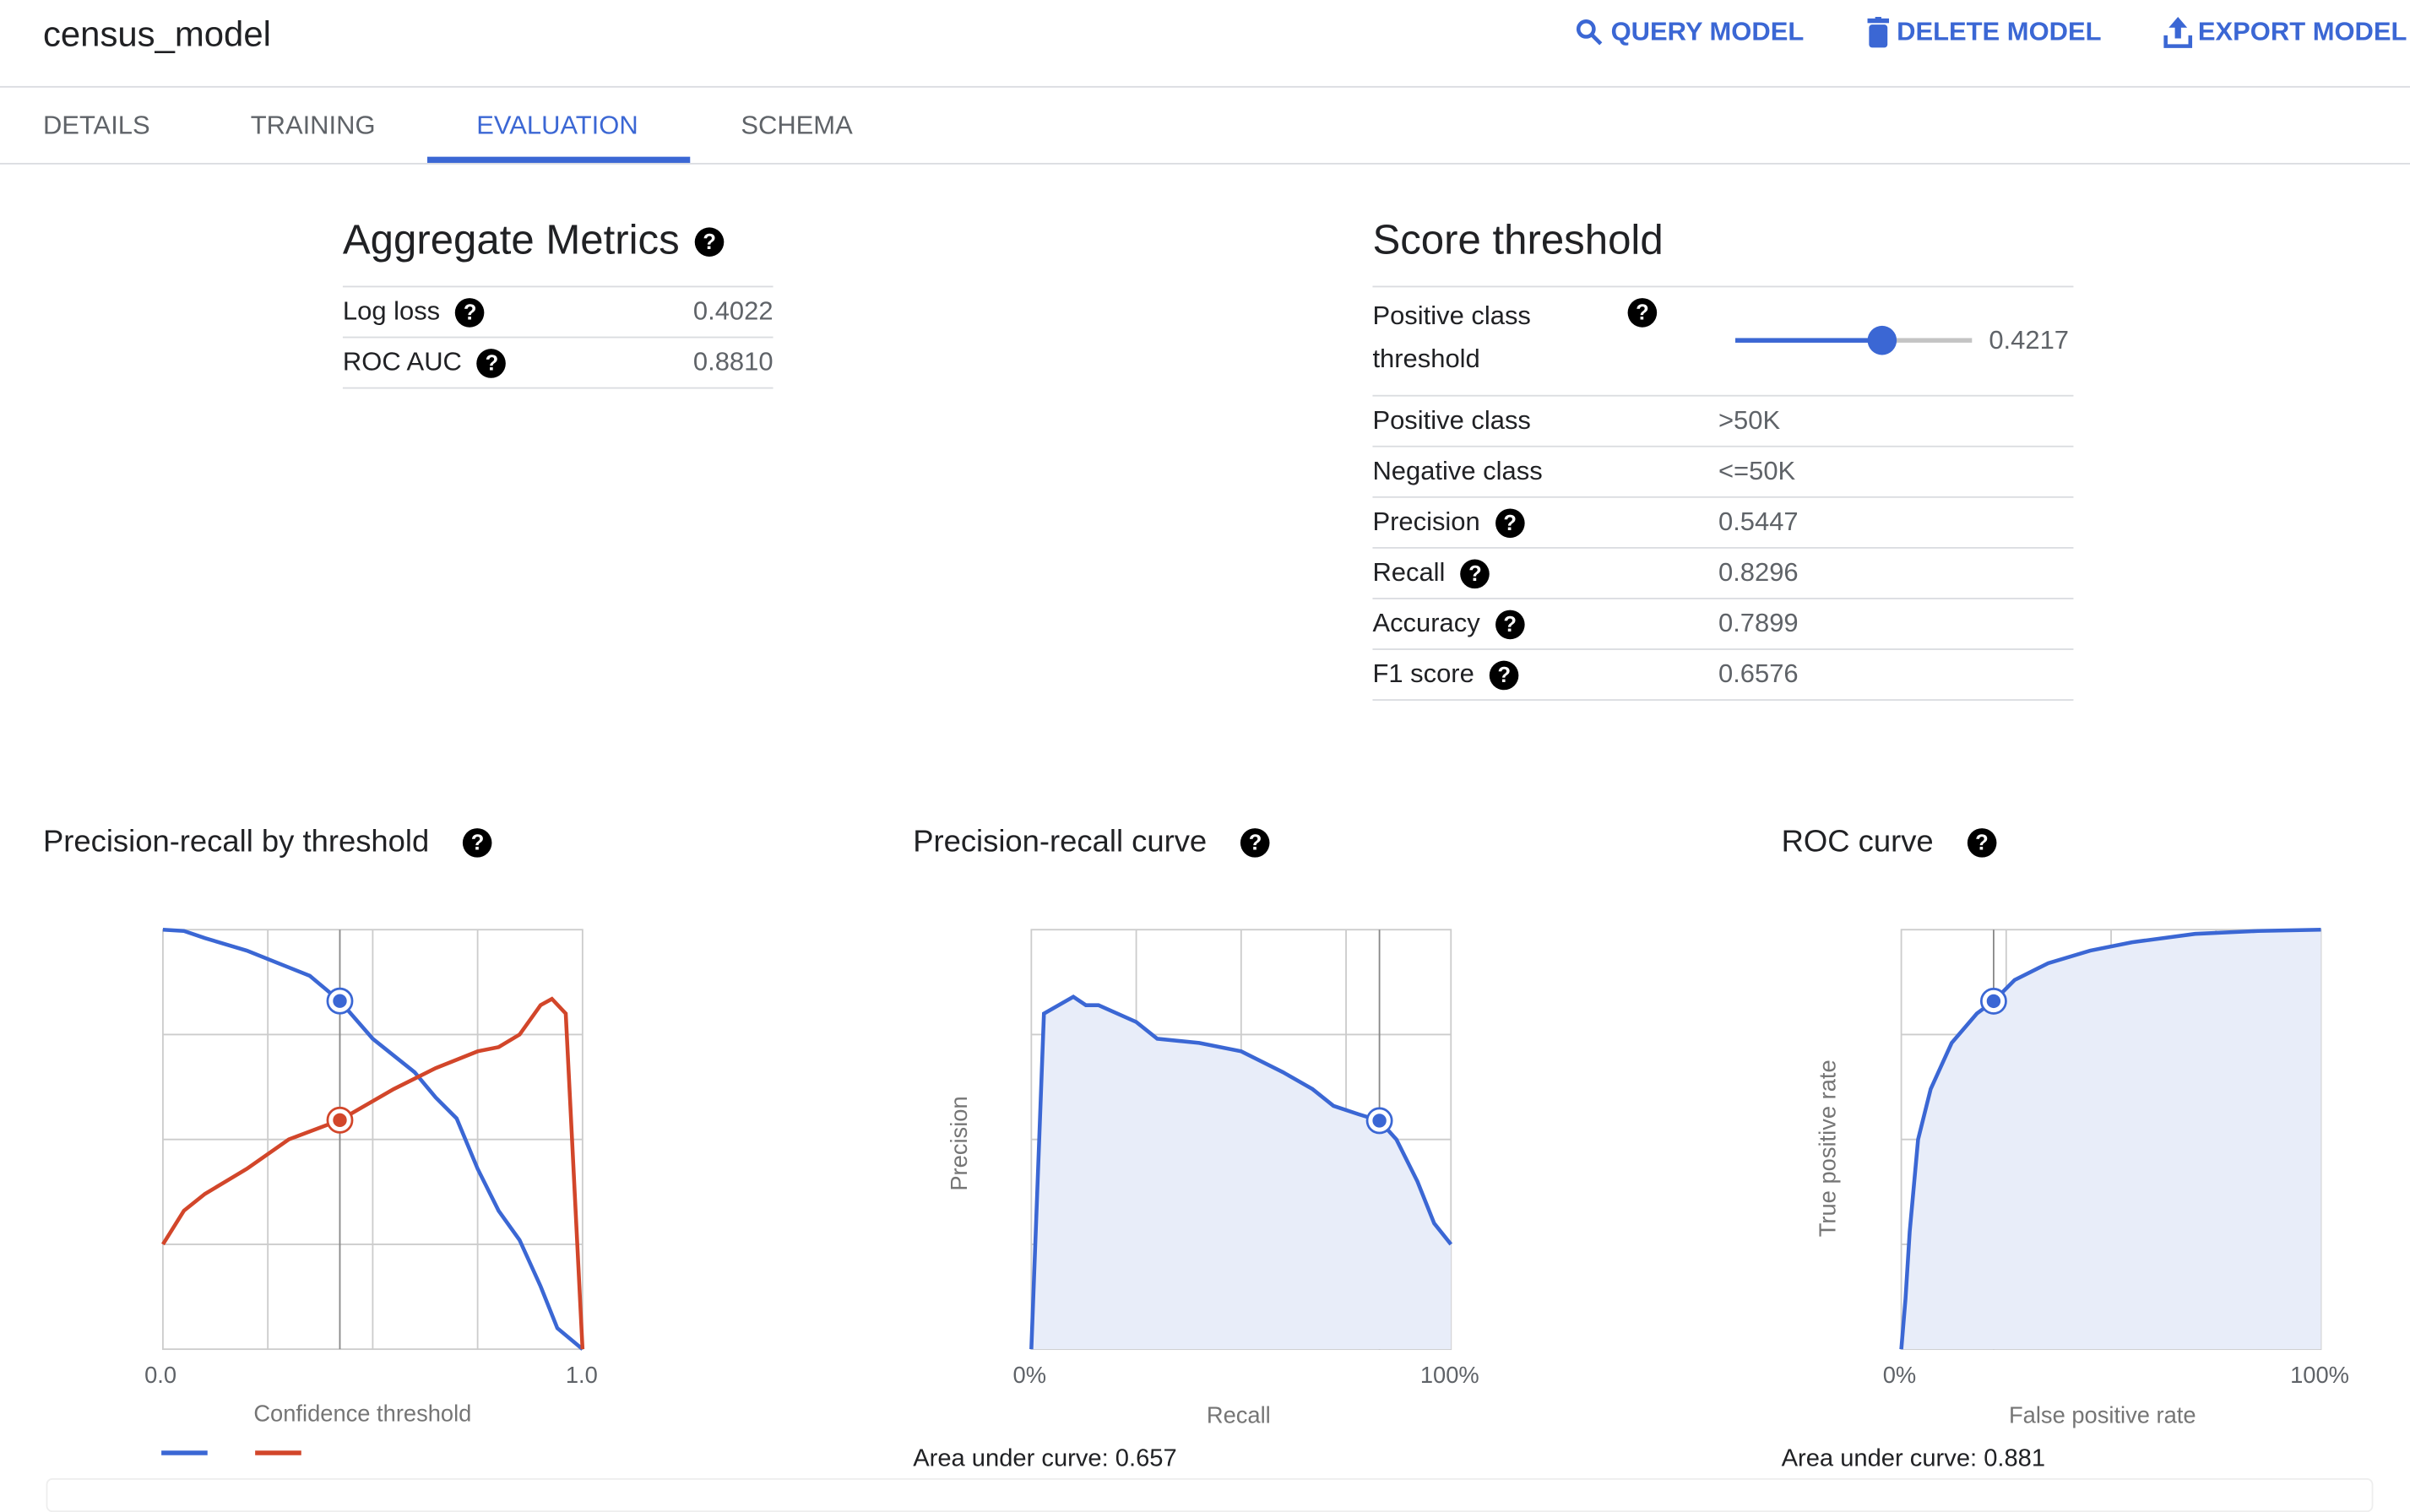 This screenshot has height=1512, width=2410. What do you see at coordinates (1808, 340) in the screenshot?
I see `slider-fill` at bounding box center [1808, 340].